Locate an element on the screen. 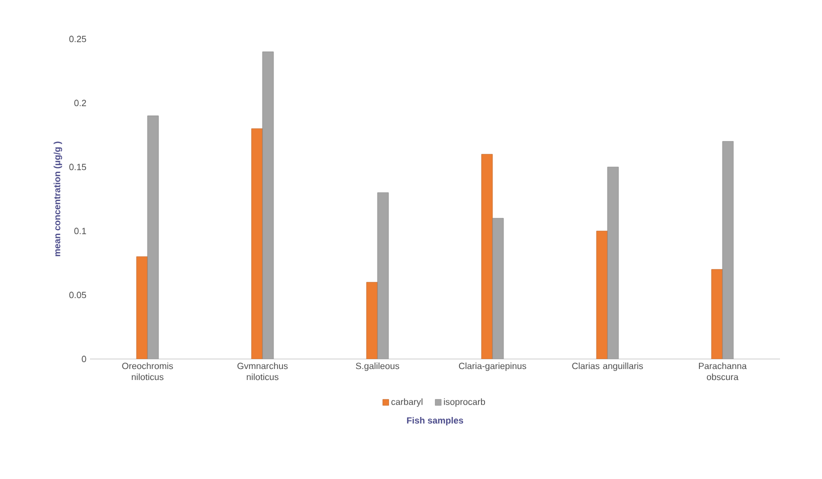 The height and width of the screenshot is (479, 822). y-tick-label: 0.1 is located at coordinates (80, 231).